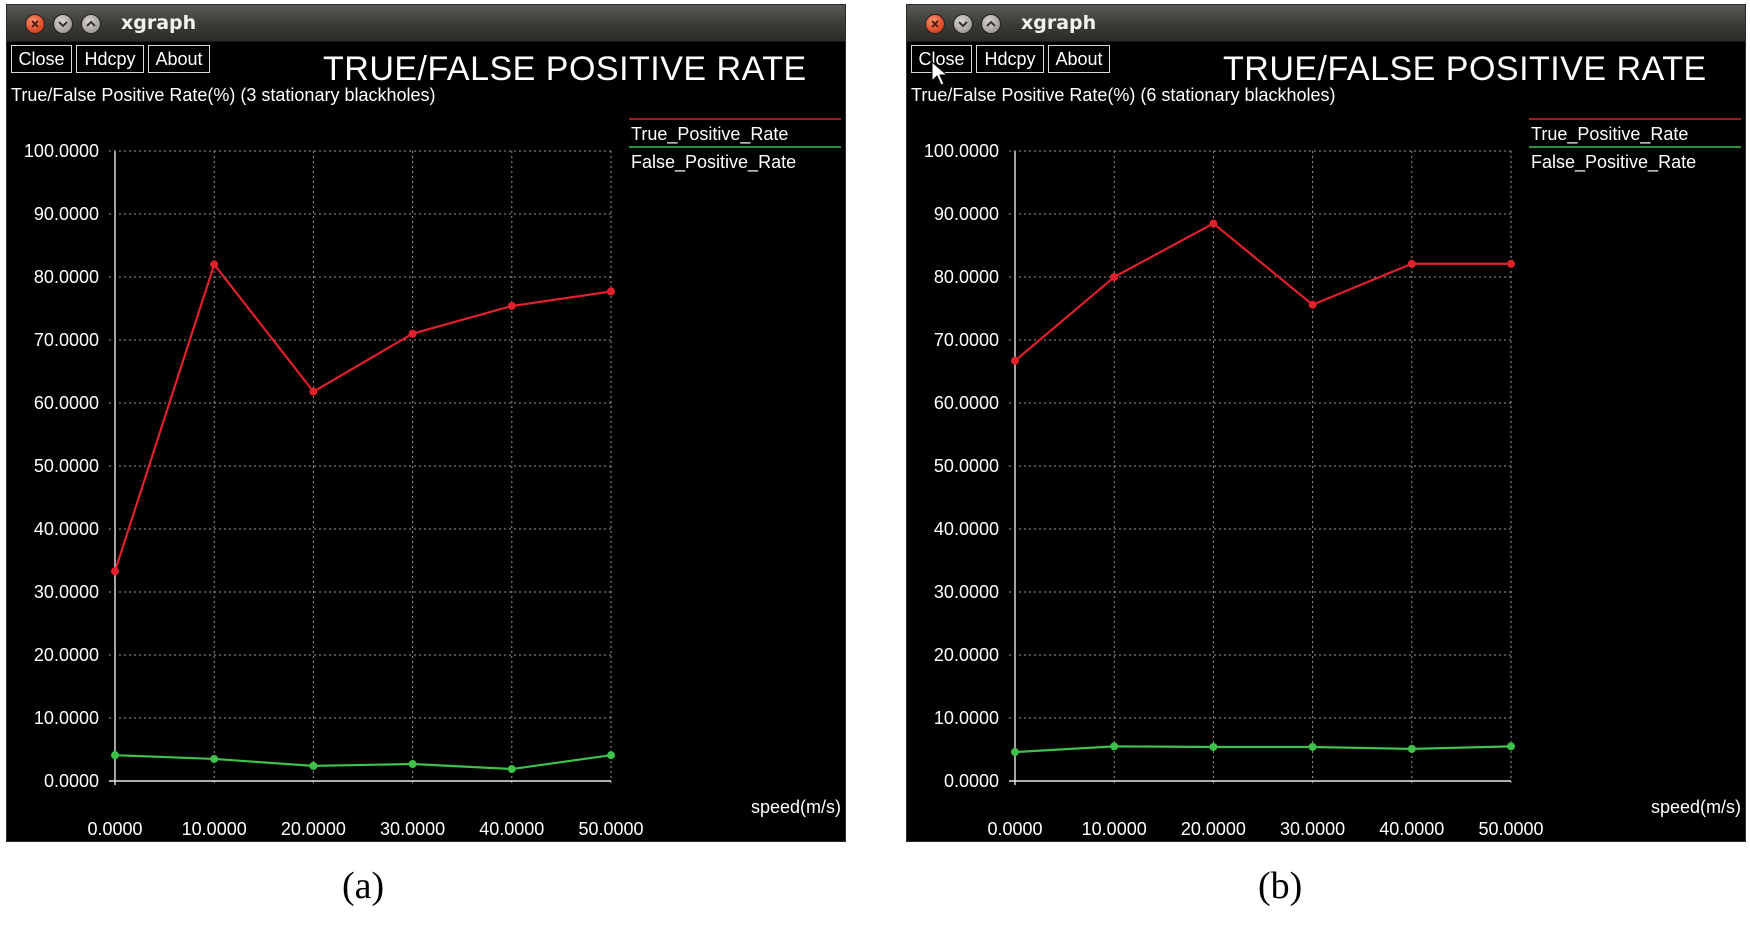  I want to click on figure-caption-a: (a), so click(363, 886).